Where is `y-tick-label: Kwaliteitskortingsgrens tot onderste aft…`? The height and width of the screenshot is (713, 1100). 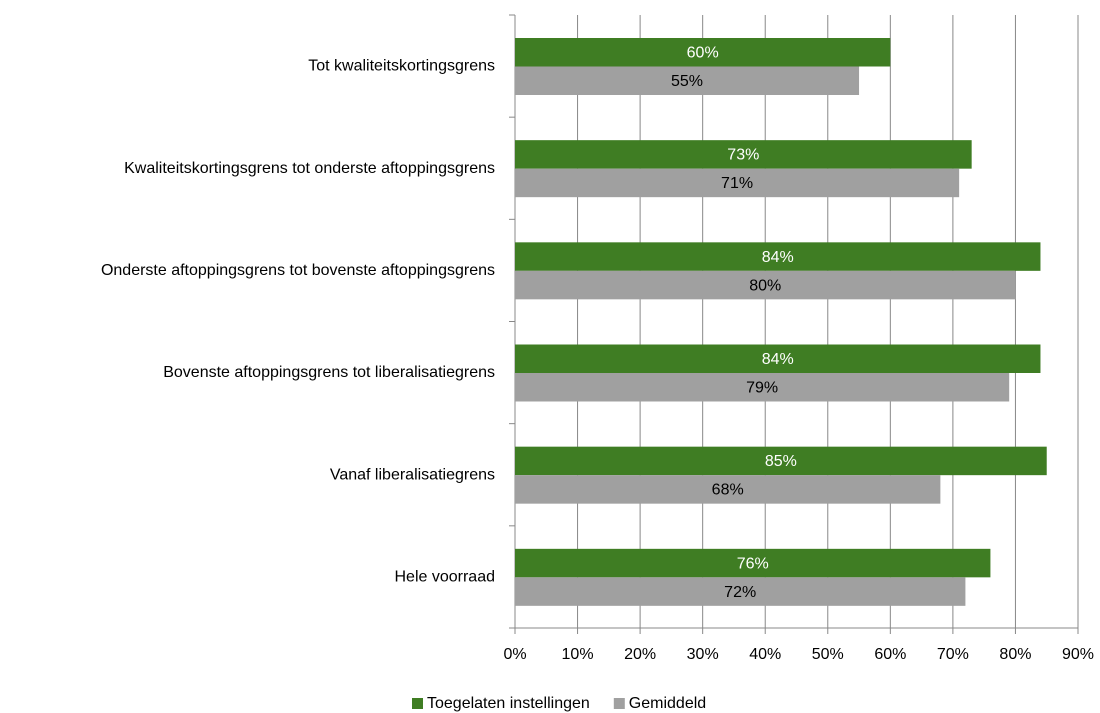 y-tick-label: Kwaliteitskortingsgrens tot onderste aft… is located at coordinates (309, 168).